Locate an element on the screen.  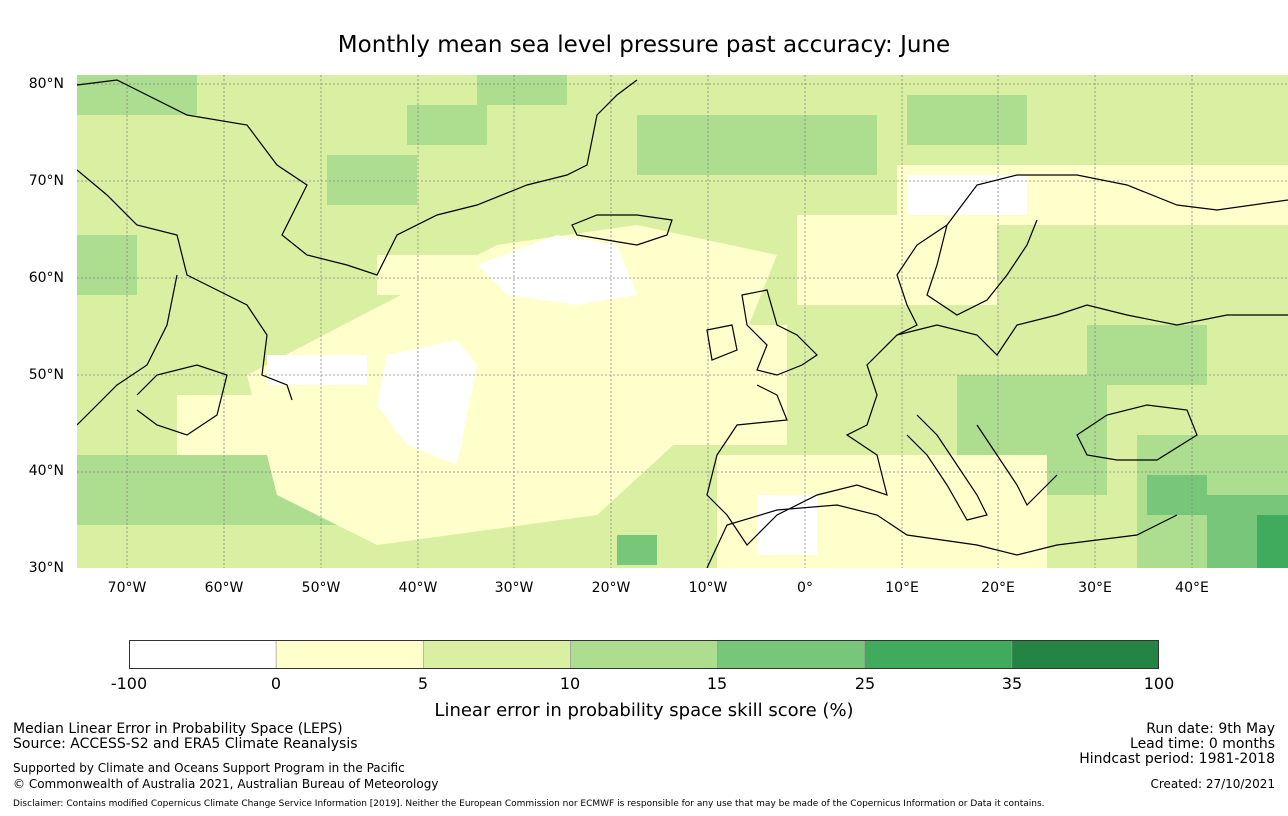
lon-label-40e: 40°E is located at coordinates (1192, 588).